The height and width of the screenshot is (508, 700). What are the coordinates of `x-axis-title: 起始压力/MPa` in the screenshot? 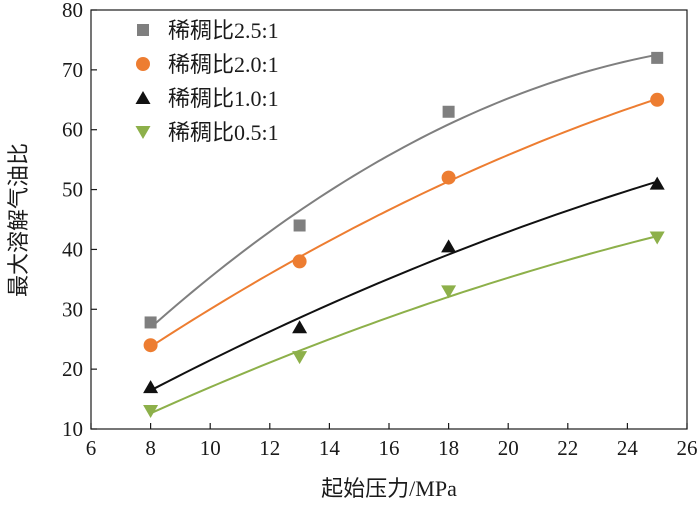 It's located at (389, 488).